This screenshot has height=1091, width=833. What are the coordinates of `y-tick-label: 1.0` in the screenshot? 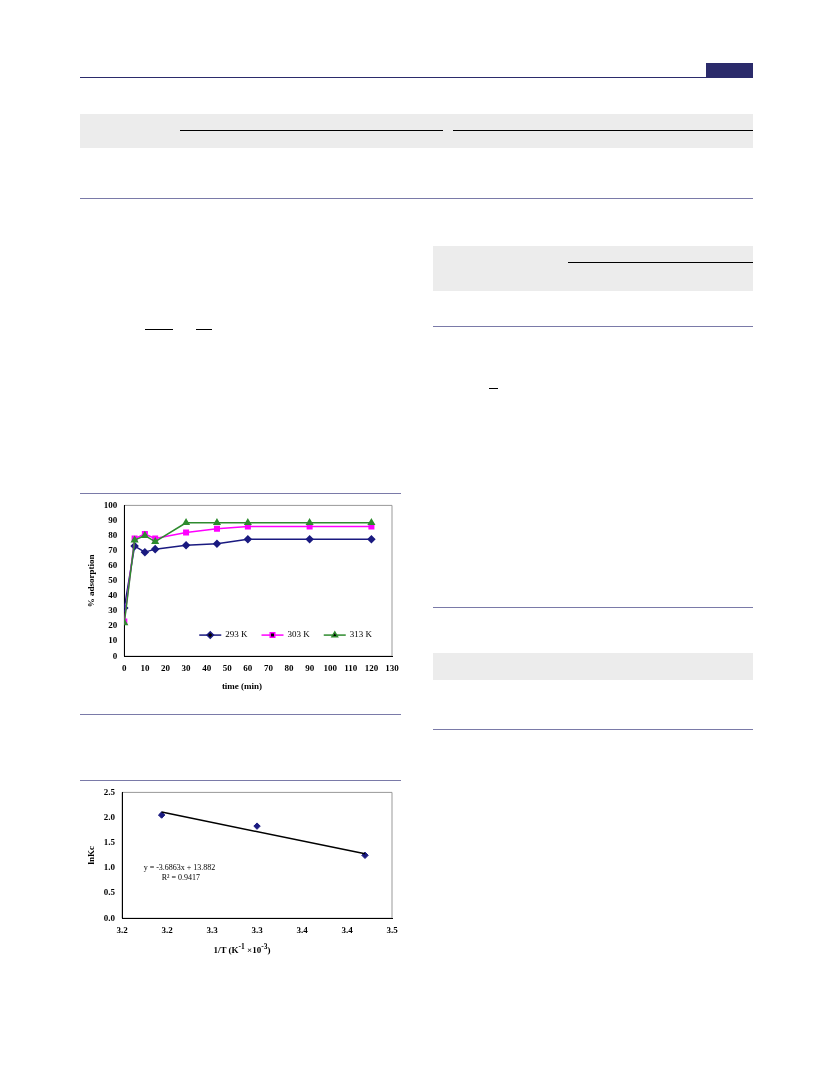 It's located at (109, 867).